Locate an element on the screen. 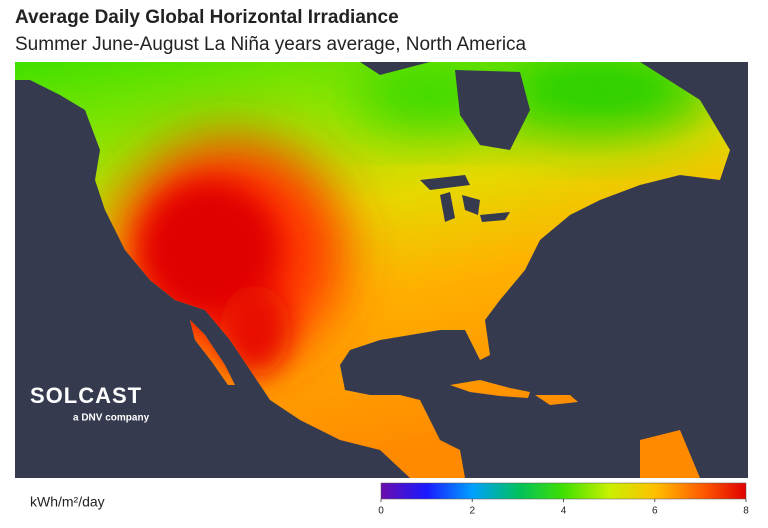 Image resolution: width=768 pixels, height=528 pixels. colorbar-tick-label: 2 is located at coordinates (472, 511).